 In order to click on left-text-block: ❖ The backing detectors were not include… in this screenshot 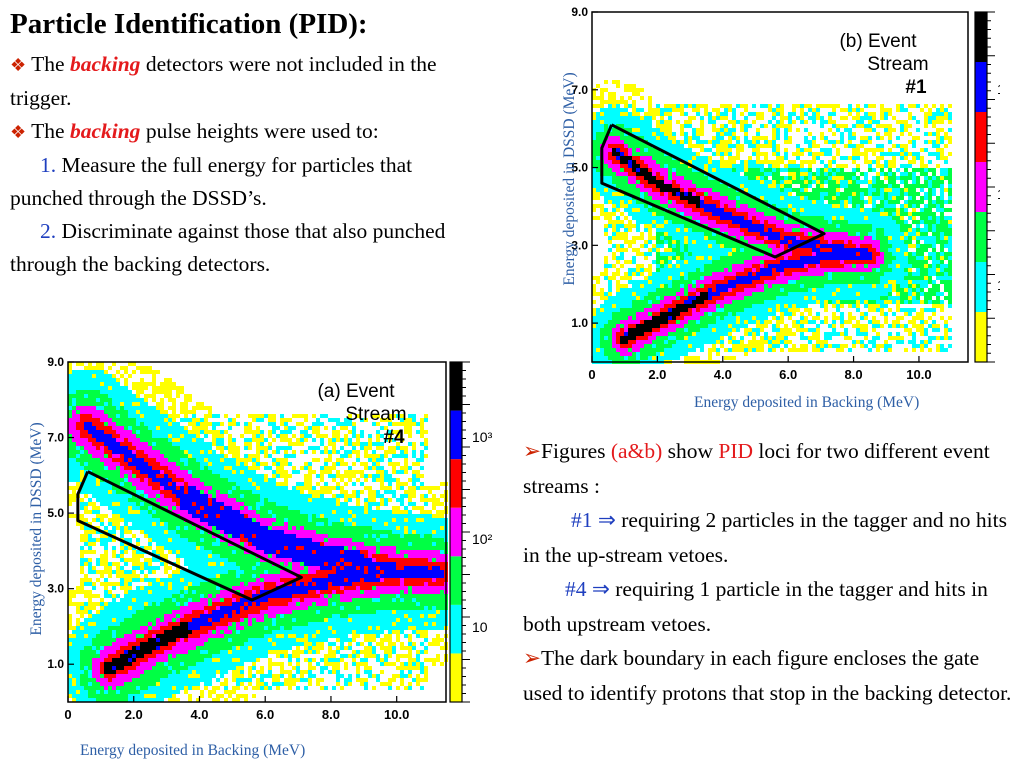, I will do `click(249, 164)`.